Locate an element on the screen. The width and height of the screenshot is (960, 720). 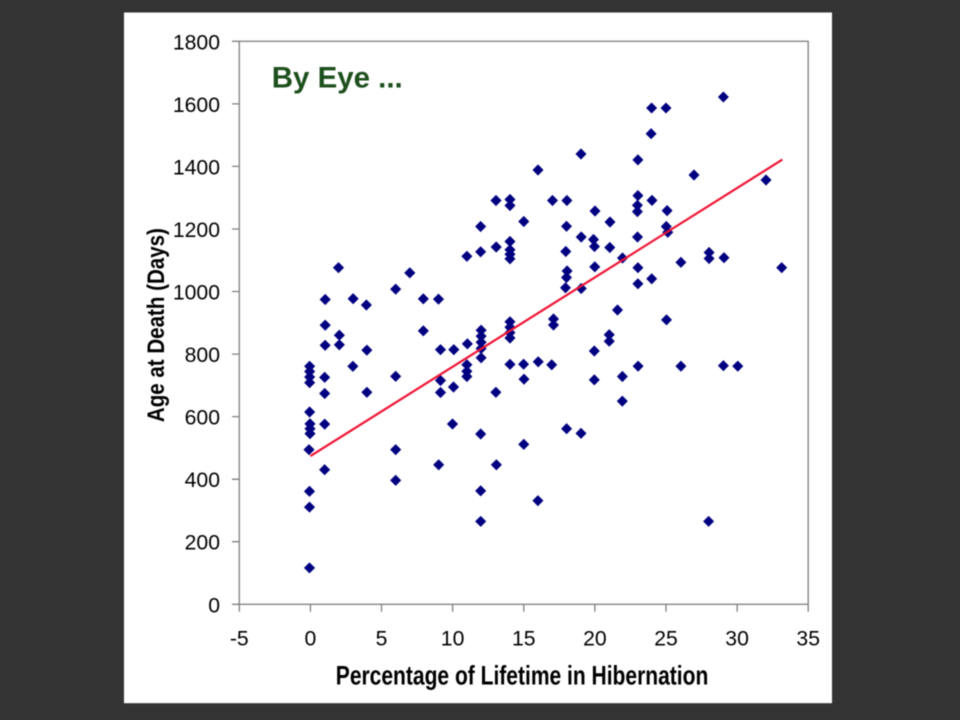
svg-text: 1000 is located at coordinates (196, 293).